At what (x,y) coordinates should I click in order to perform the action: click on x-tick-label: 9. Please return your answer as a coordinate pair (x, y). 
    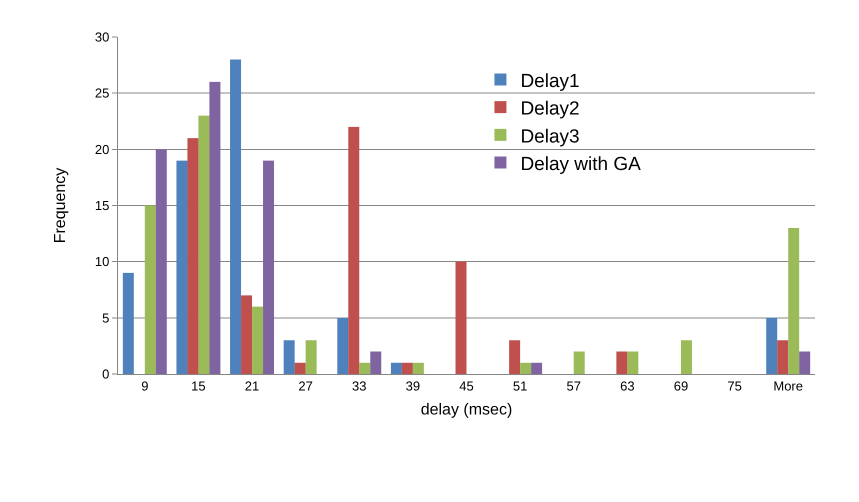
    Looking at the image, I should click on (144, 386).